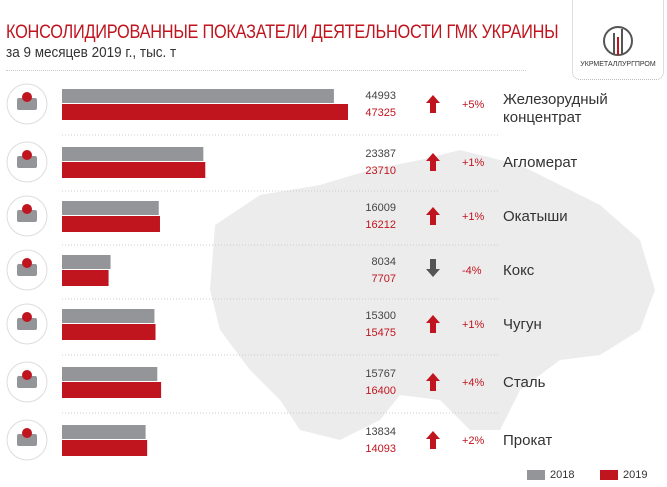 This screenshot has width=667, height=487. What do you see at coordinates (380, 96) in the screenshot?
I see `value-2018: 44993` at bounding box center [380, 96].